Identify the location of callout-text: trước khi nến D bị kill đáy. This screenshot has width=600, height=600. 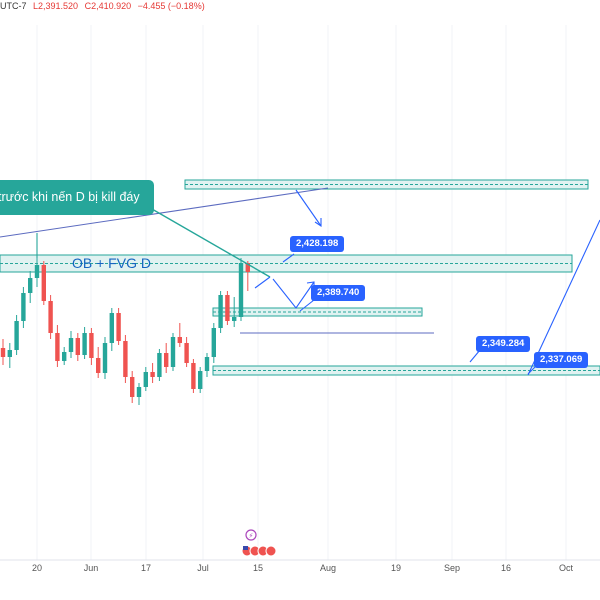
(70, 197).